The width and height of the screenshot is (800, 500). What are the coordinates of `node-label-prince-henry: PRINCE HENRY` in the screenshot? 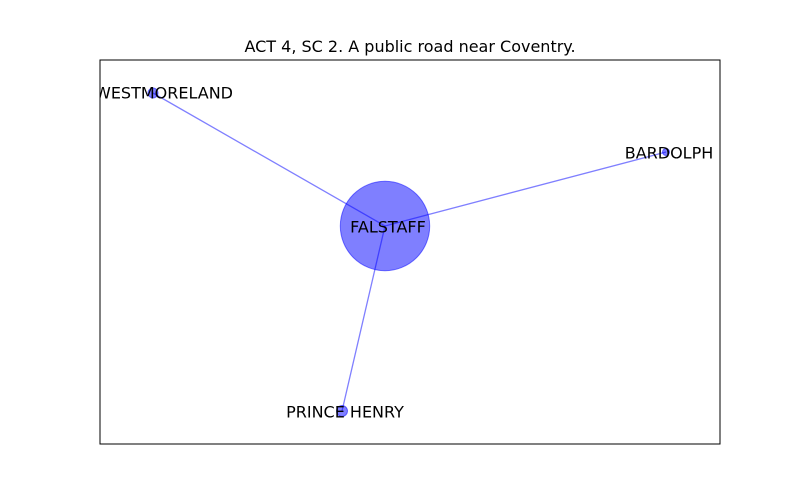 It's located at (345, 412).